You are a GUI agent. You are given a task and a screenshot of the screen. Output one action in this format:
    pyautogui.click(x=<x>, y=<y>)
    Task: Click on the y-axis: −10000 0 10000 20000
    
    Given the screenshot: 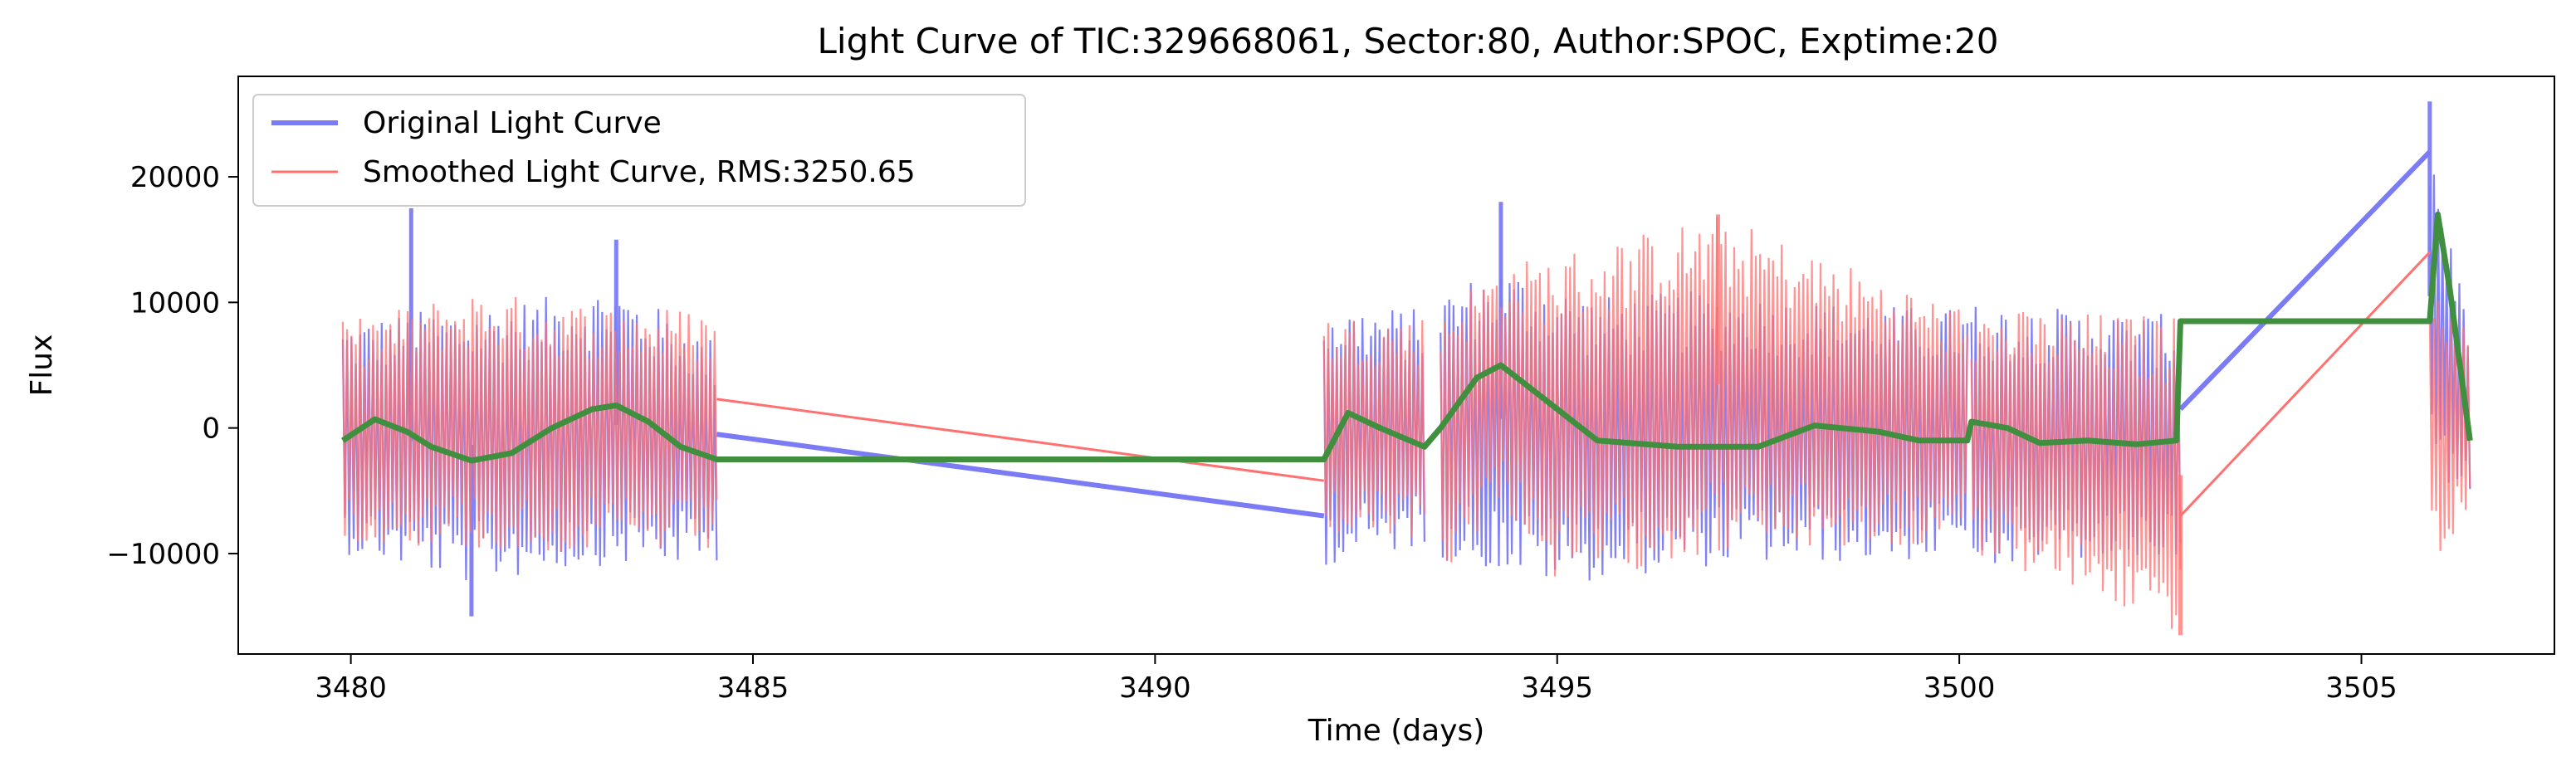 What is the action you would take?
    pyautogui.click(x=172, y=366)
    